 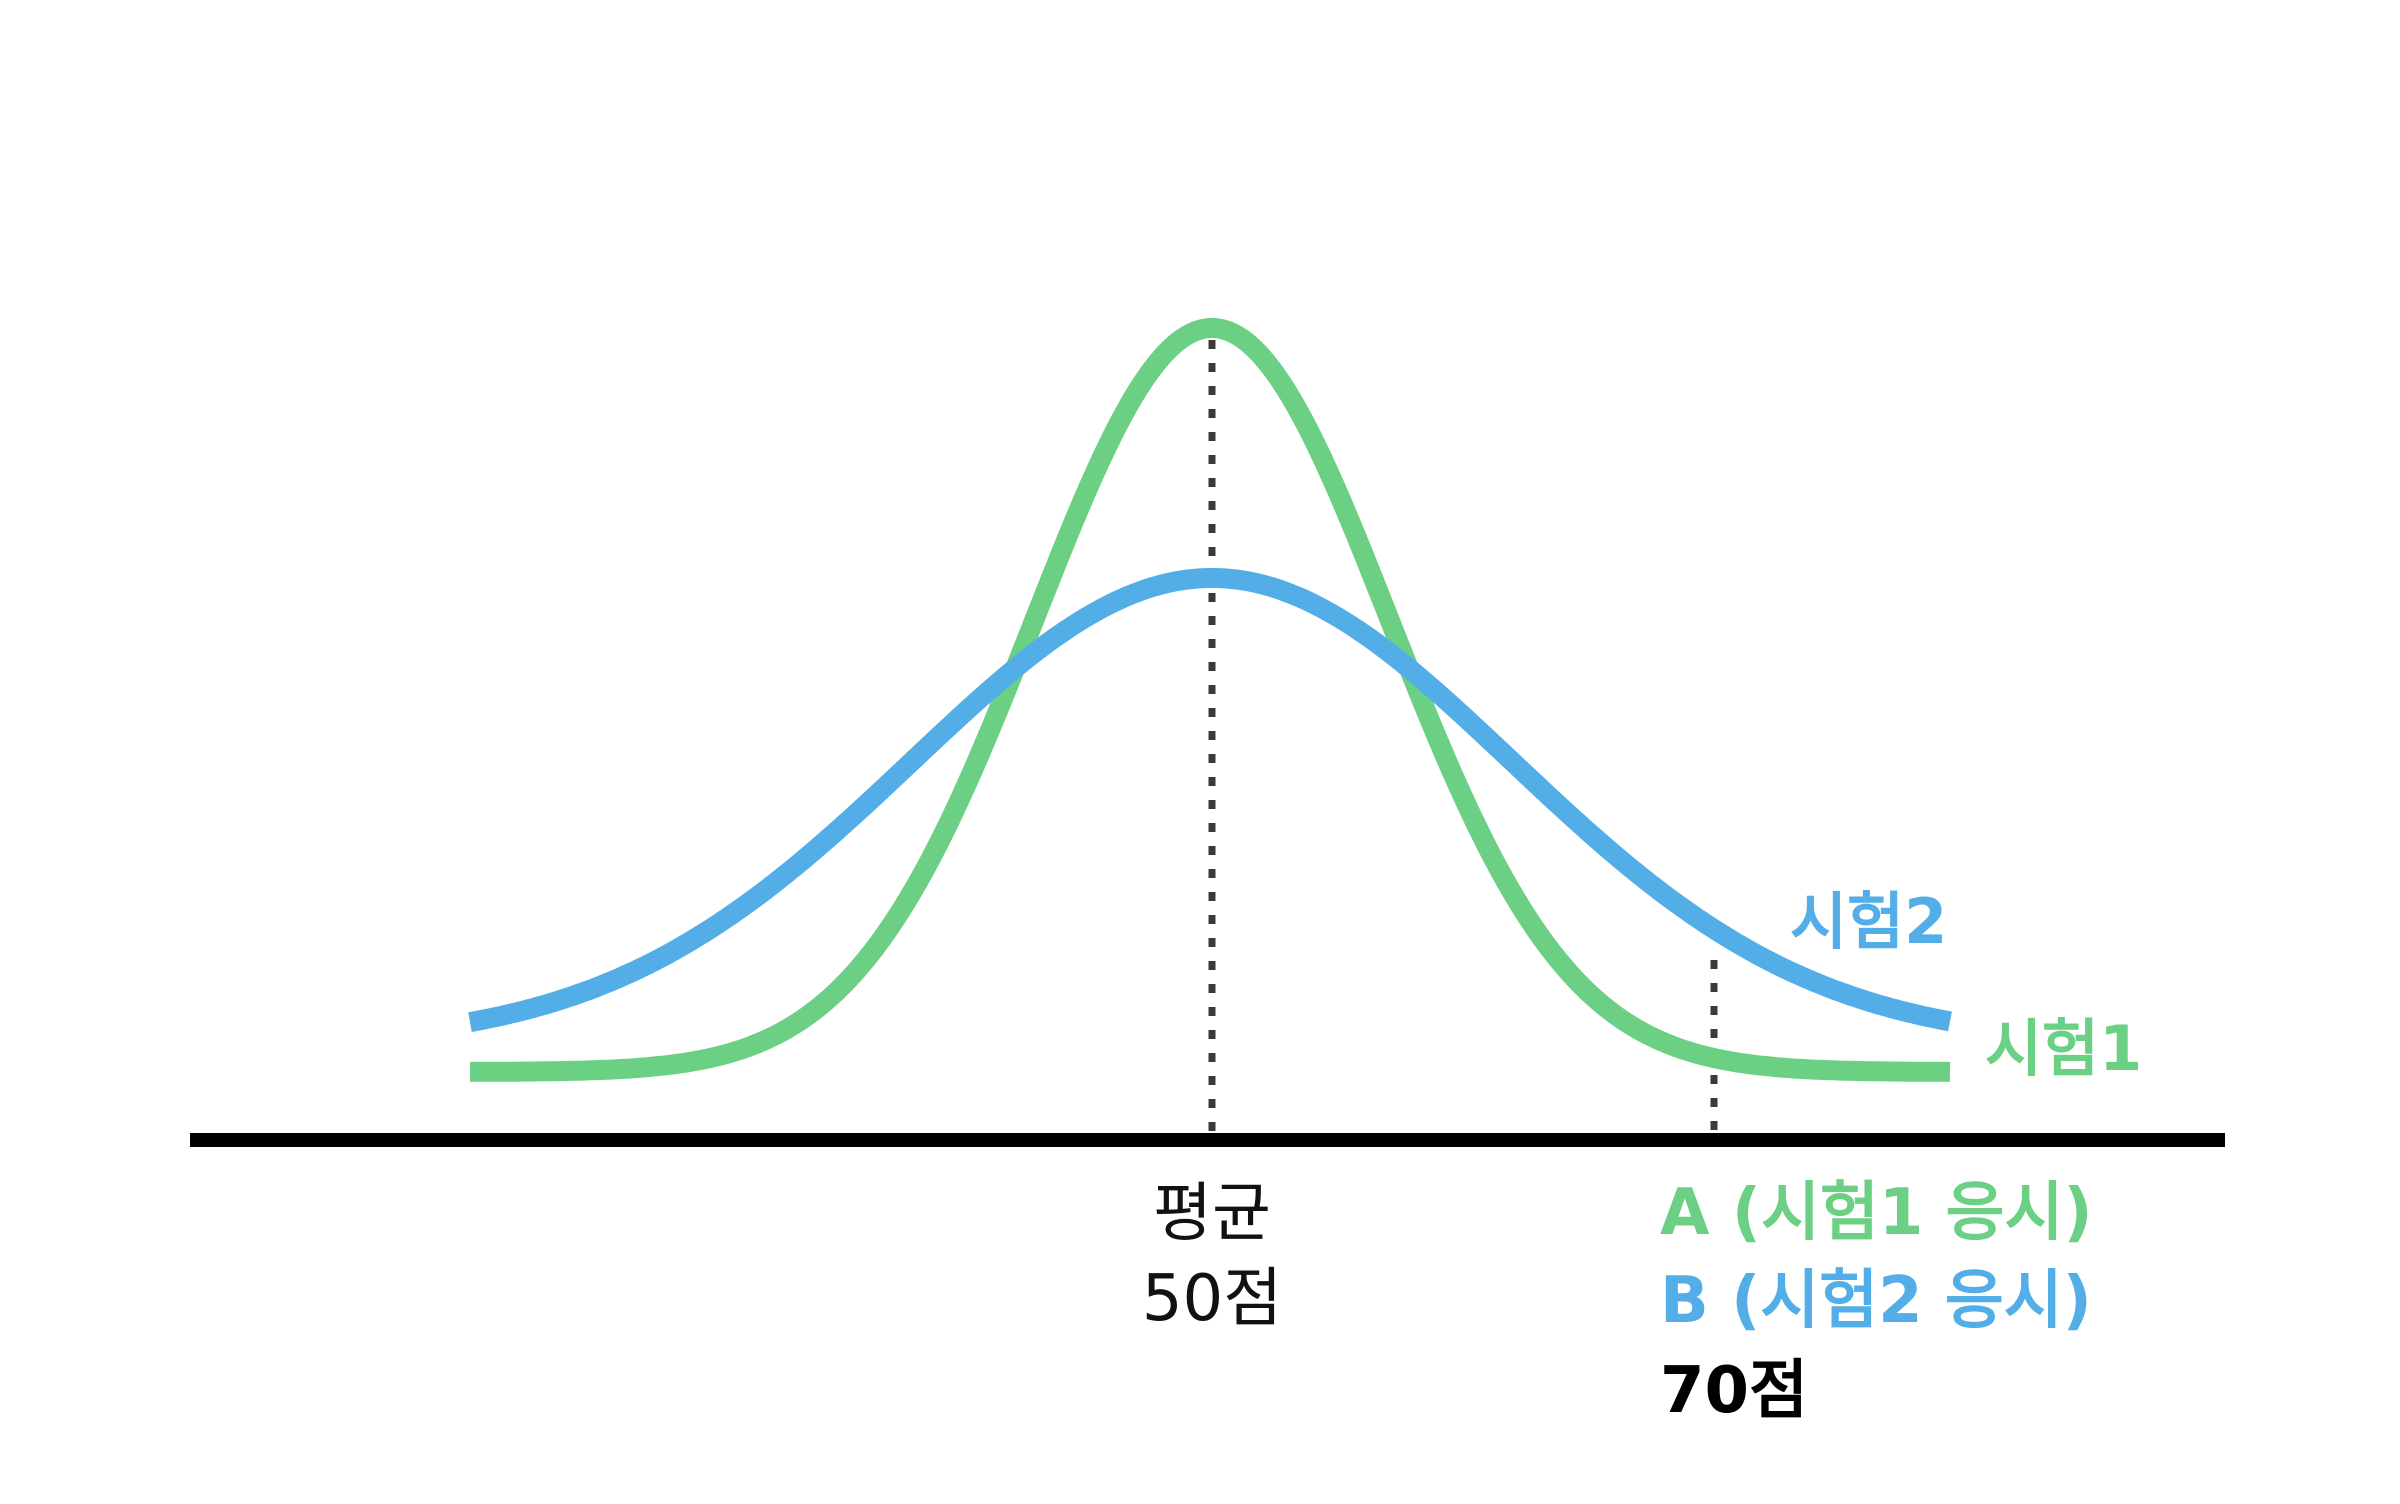 What do you see at coordinates (1876, 1213) in the screenshot?
I see `taker-a-label: A (시험1 응시)` at bounding box center [1876, 1213].